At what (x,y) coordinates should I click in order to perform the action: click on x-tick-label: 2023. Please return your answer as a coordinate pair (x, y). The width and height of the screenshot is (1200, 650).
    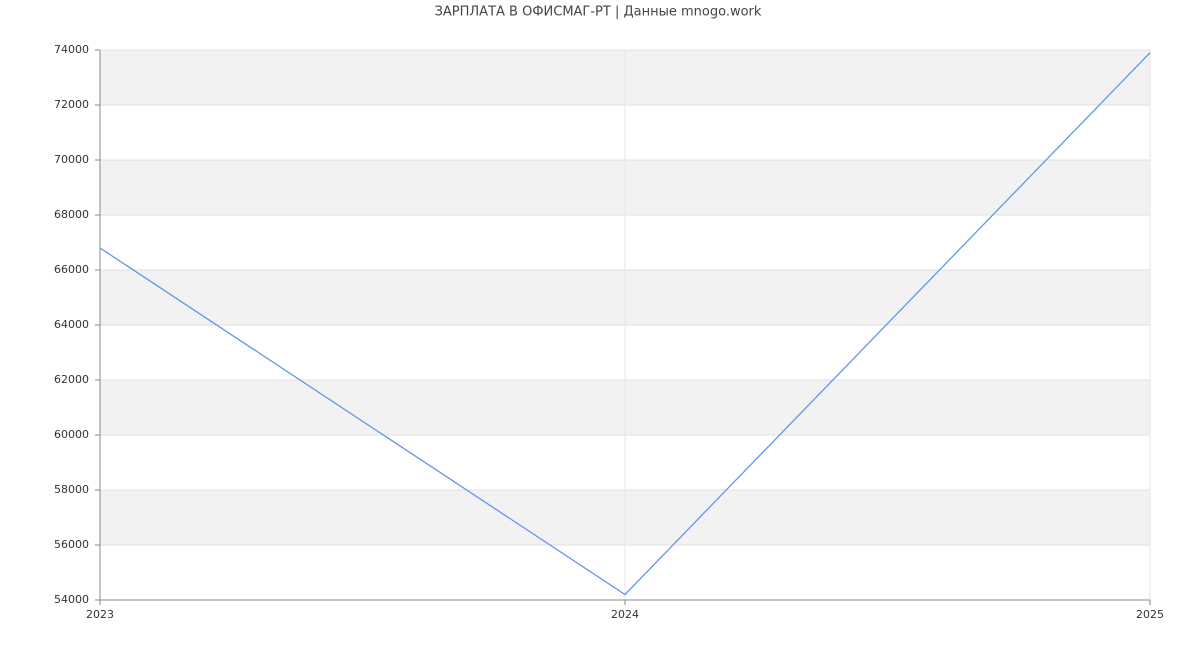
    Looking at the image, I should click on (100, 614).